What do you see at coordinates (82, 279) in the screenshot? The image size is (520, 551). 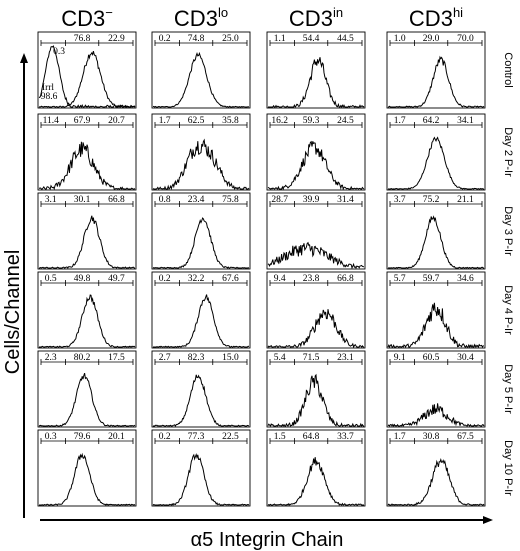 I see `gate-percent: 49.8` at bounding box center [82, 279].